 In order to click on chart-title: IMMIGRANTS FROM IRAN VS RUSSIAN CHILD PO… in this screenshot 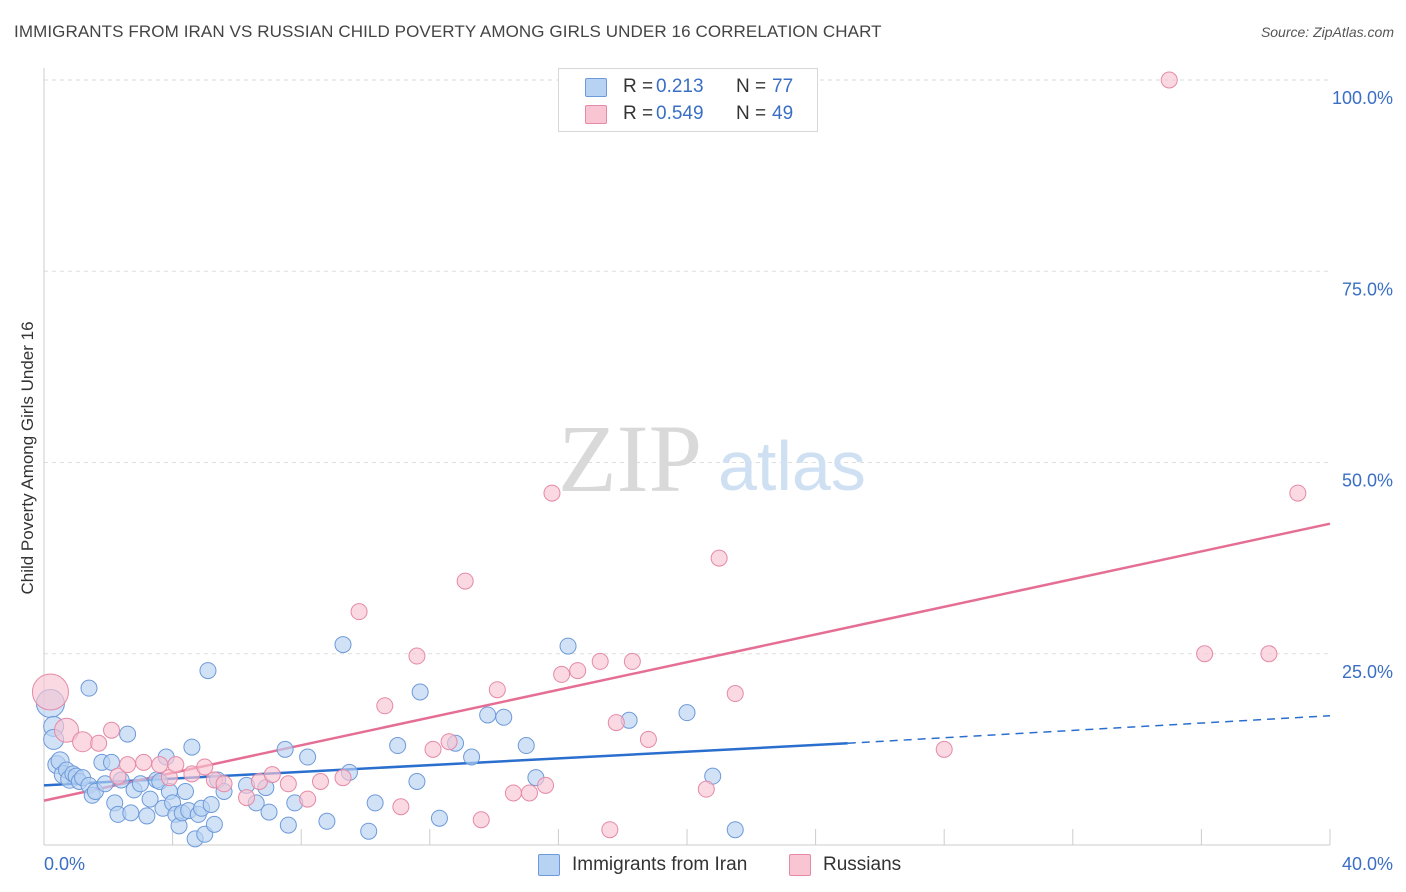, I will do `click(448, 31)`.